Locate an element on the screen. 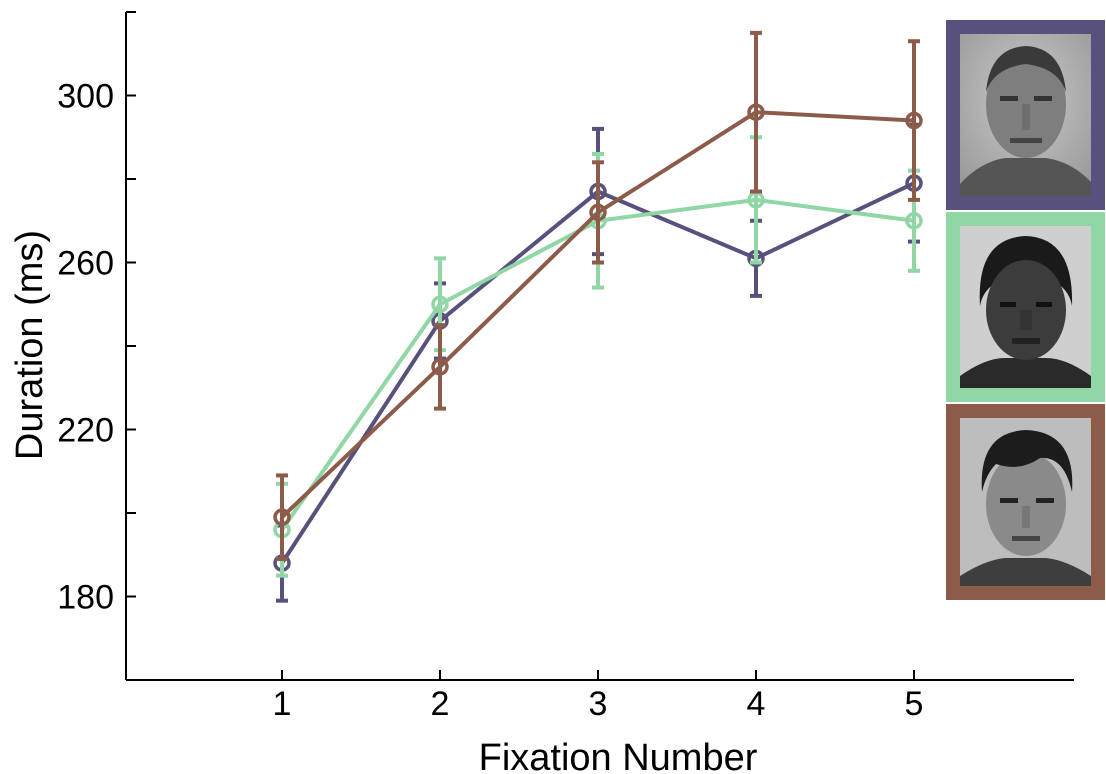  black-female-face-icon is located at coordinates (1025, 307).